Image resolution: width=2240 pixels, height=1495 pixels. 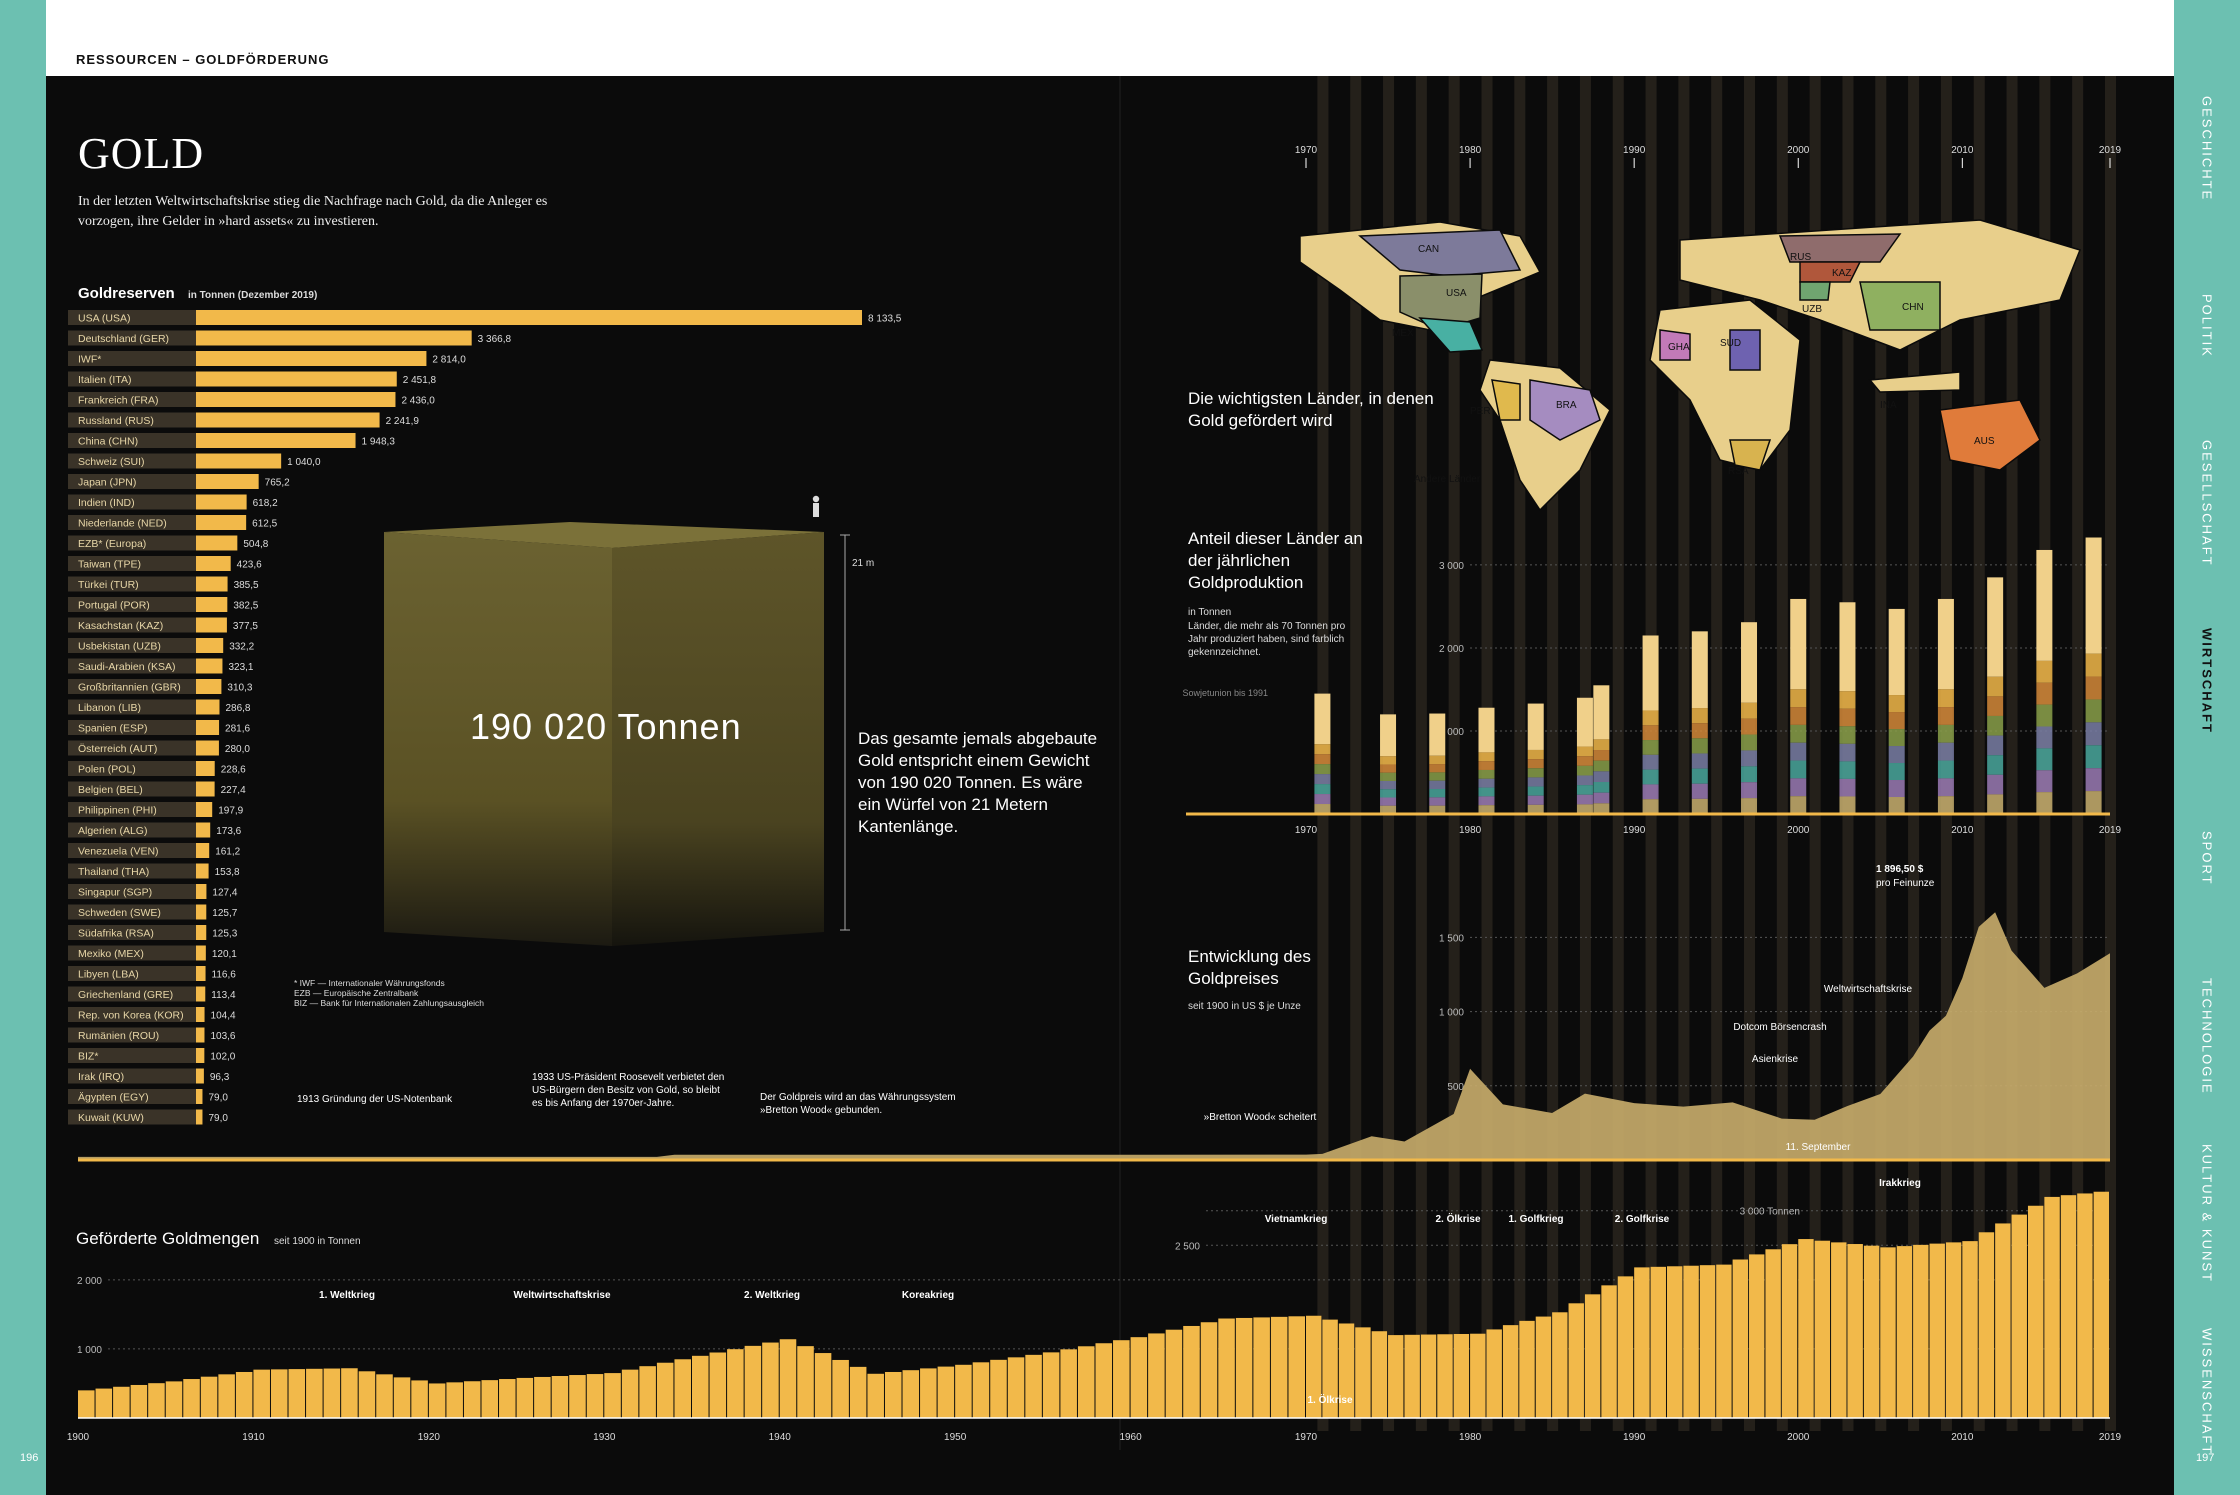 What do you see at coordinates (89, 1281) in the screenshot?
I see `production-y-tick: 2 000` at bounding box center [89, 1281].